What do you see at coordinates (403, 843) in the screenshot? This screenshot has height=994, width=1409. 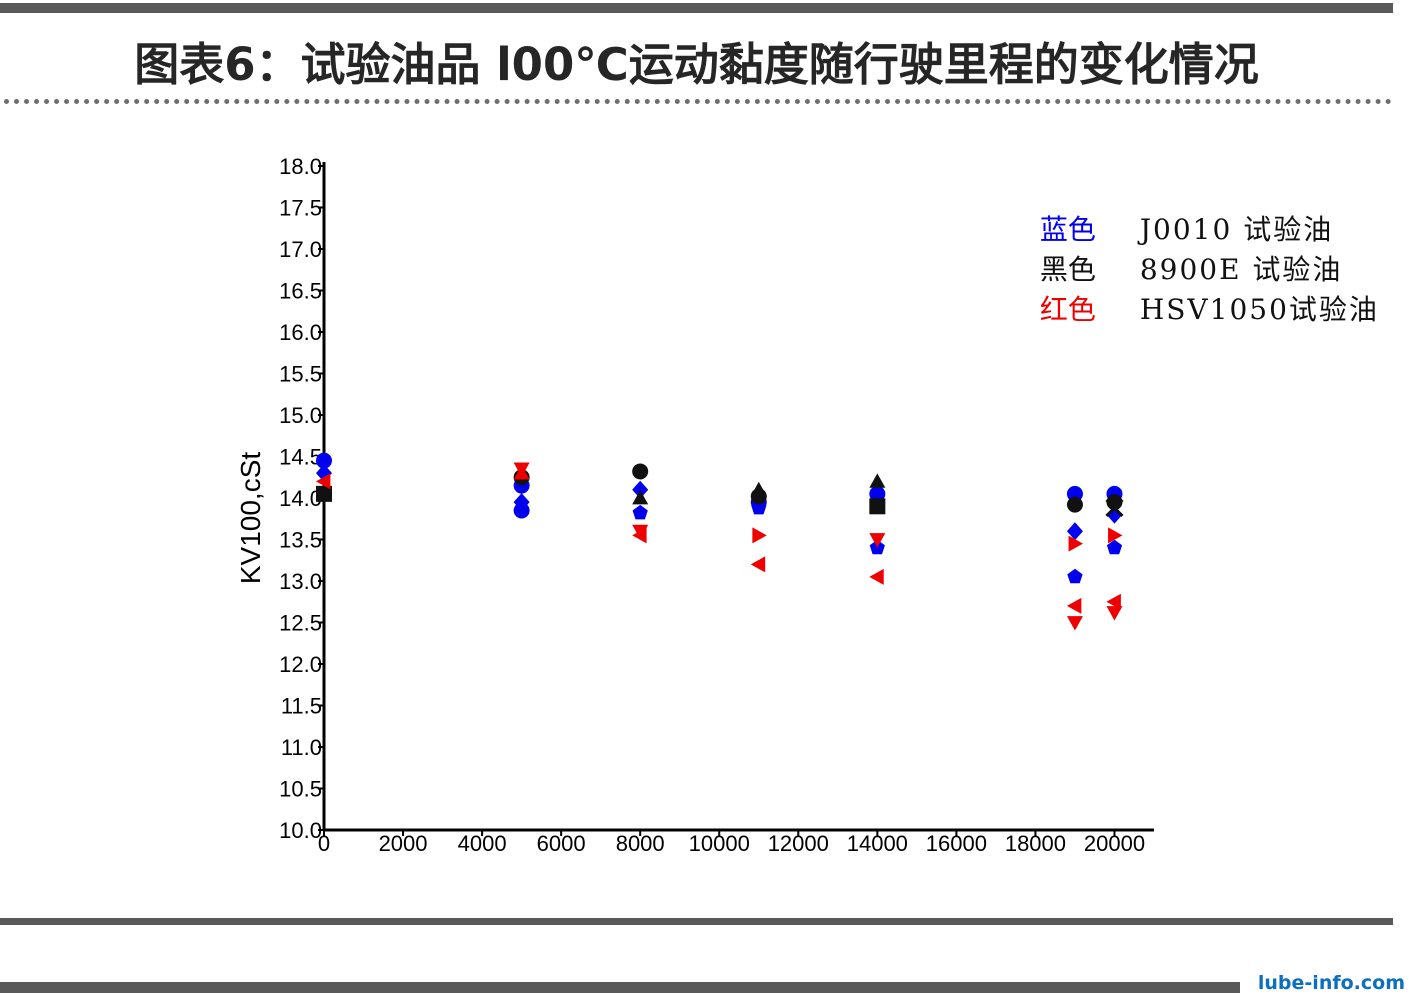 I see `x-tick-label: 2000` at bounding box center [403, 843].